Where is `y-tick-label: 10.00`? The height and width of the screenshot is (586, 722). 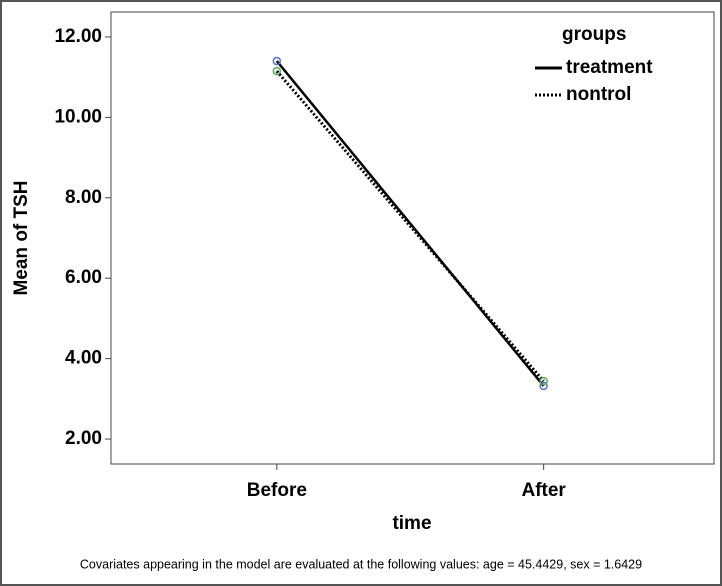
y-tick-label: 10.00 is located at coordinates (78, 116).